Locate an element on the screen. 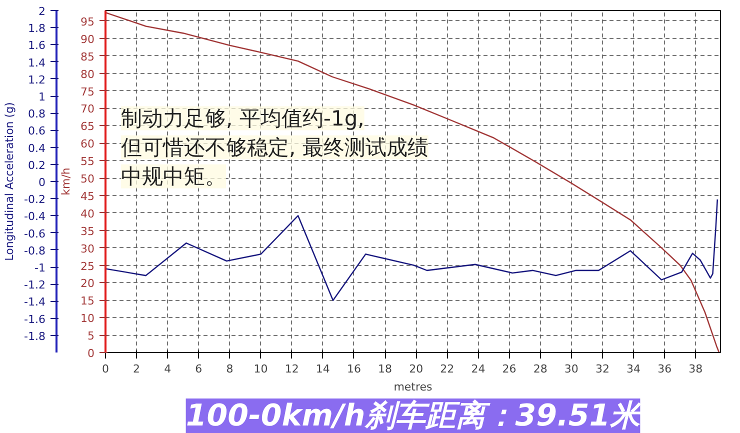 This screenshot has height=433, width=740. y-tick-label: 95 is located at coordinates (87, 21).